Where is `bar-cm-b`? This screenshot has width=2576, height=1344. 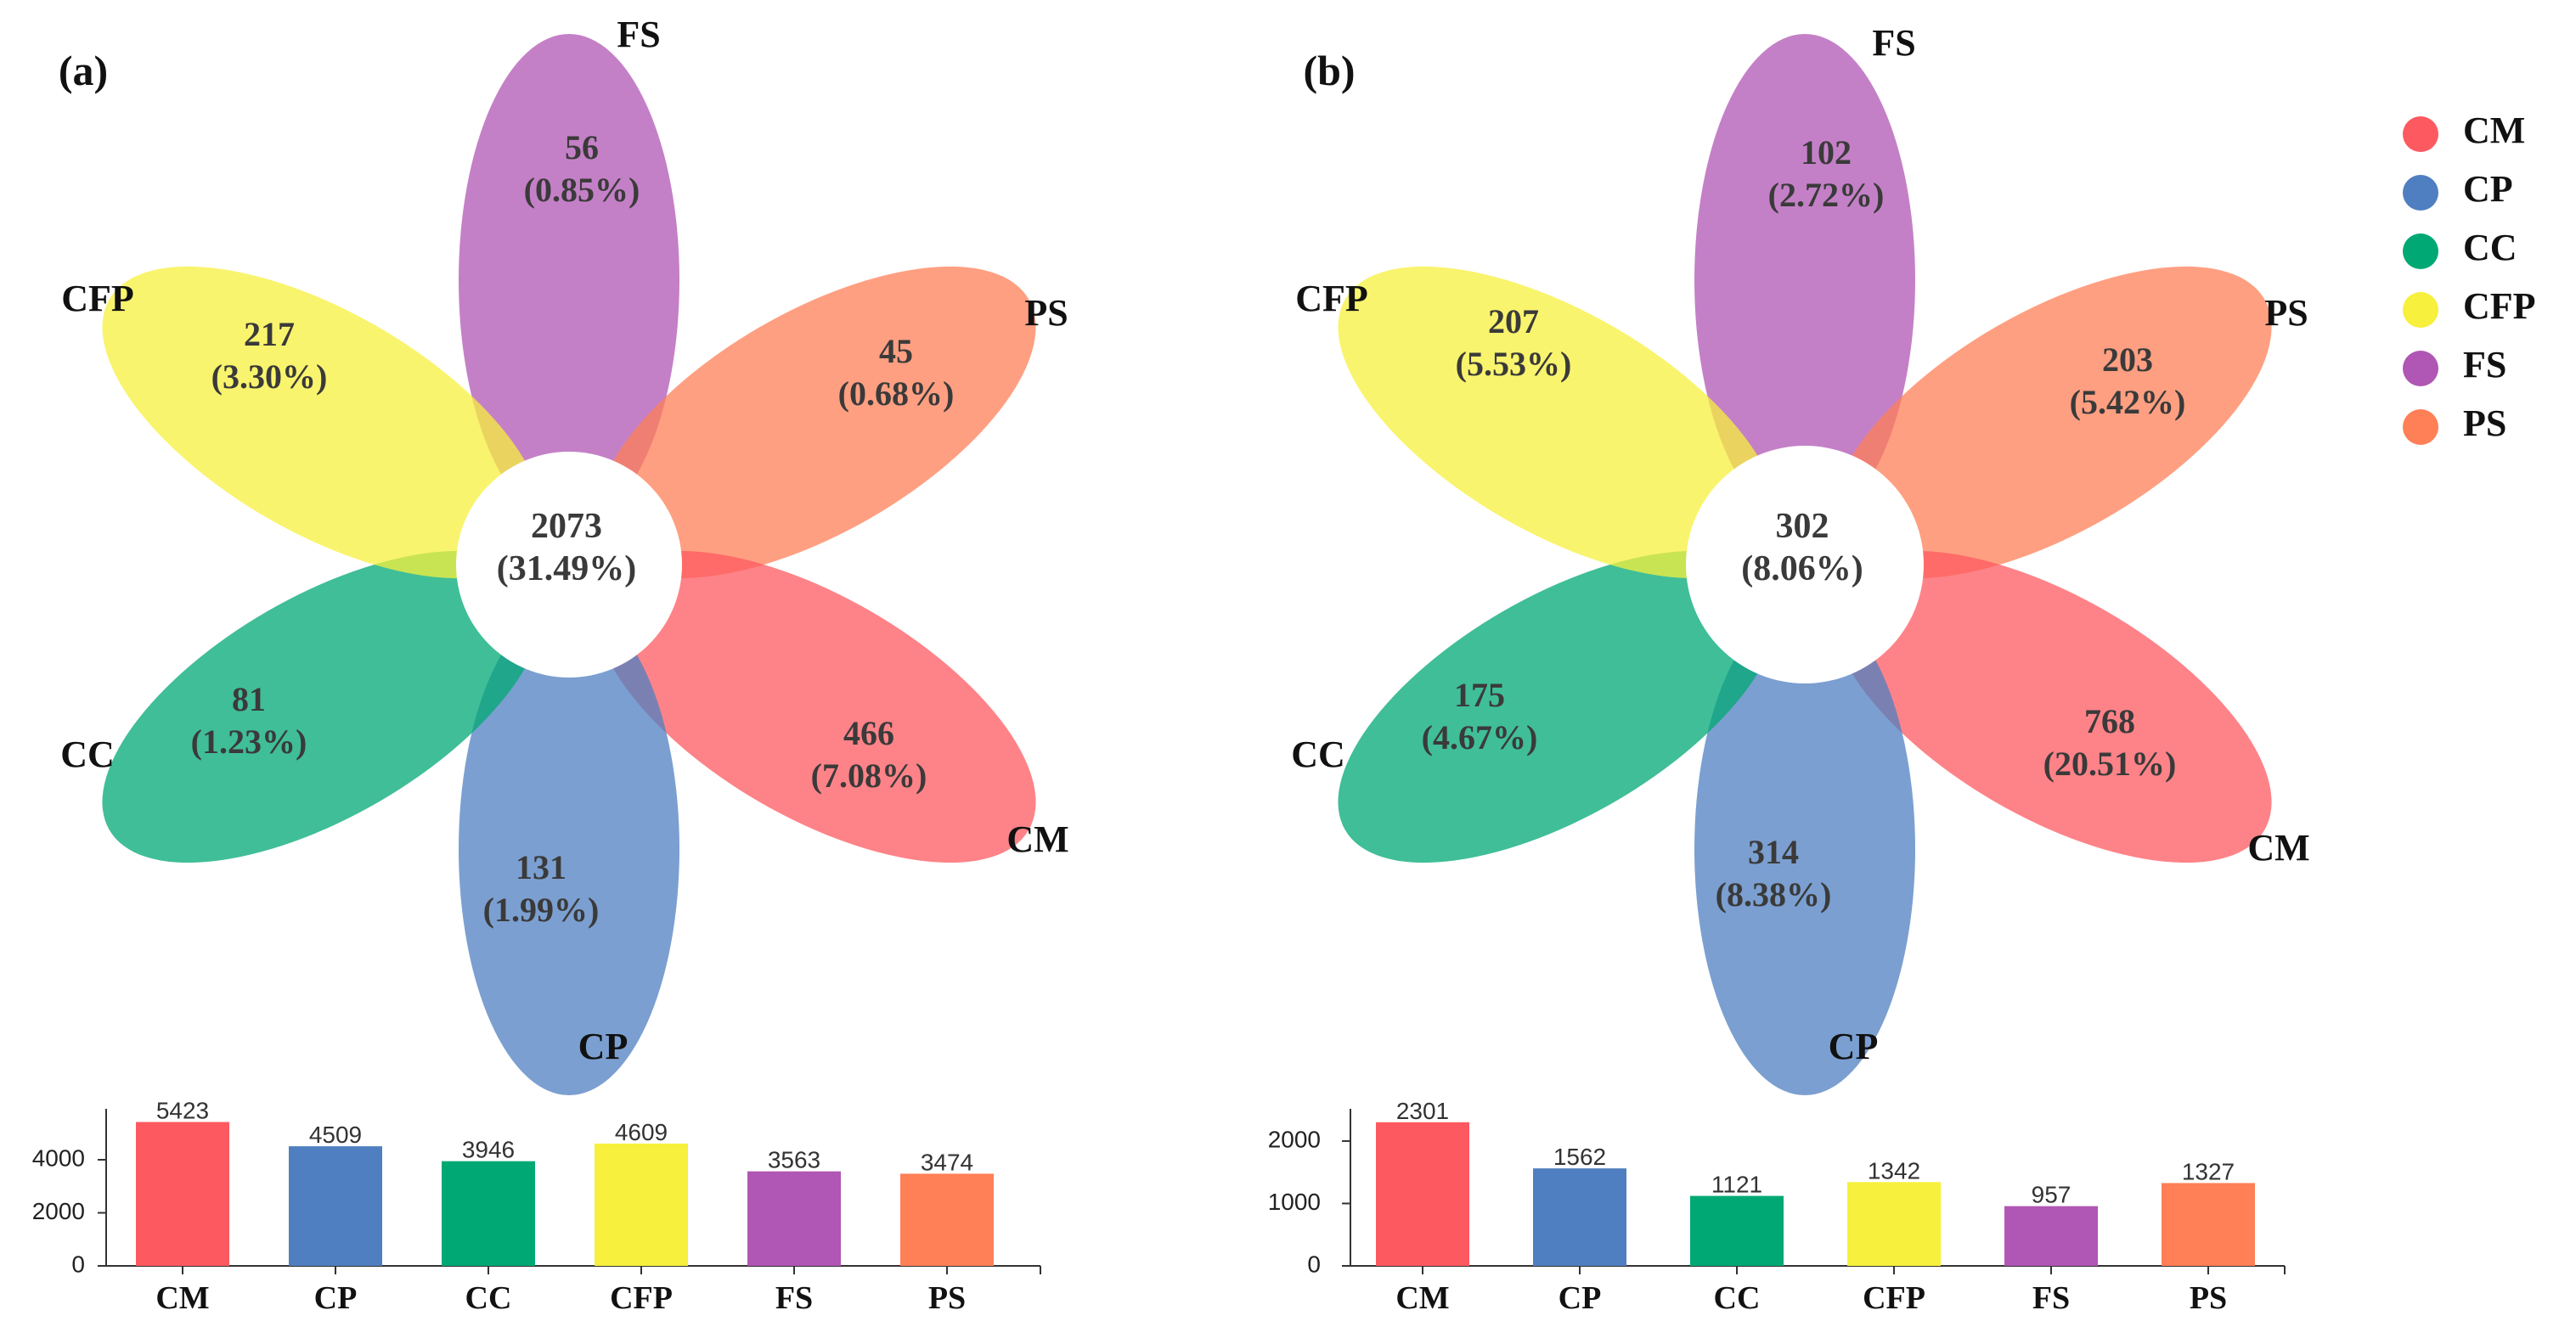
bar-cm-b is located at coordinates (1422, 1194).